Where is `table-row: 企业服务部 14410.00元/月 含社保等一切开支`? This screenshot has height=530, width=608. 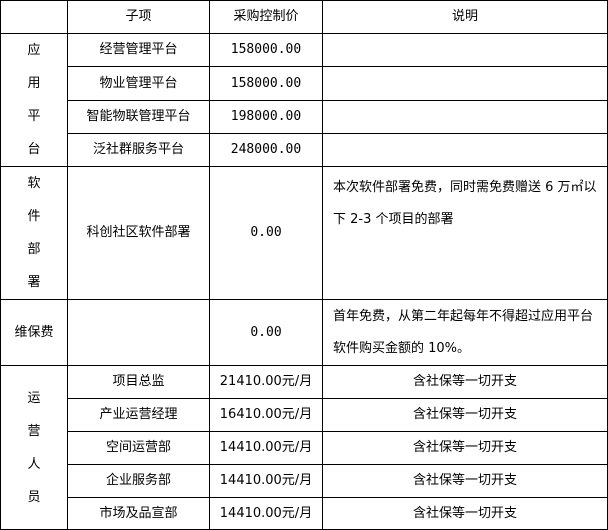 table-row: 企业服务部 14410.00元/月 含社保等一切开支 is located at coordinates (304, 481).